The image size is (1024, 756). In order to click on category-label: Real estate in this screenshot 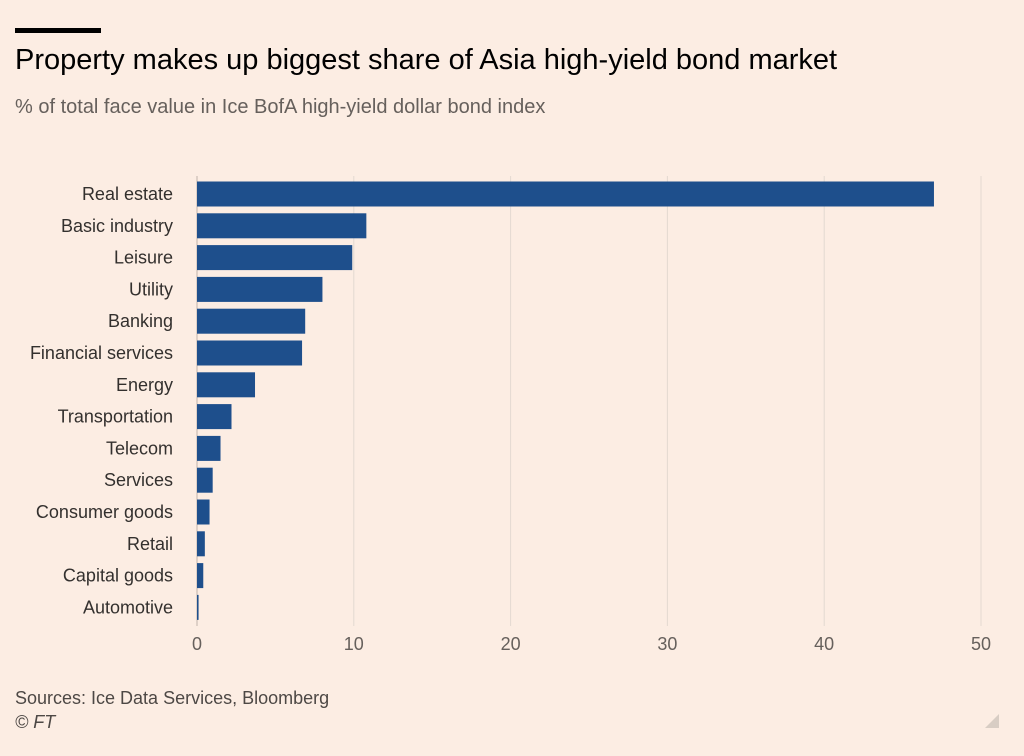, I will do `click(127, 194)`.